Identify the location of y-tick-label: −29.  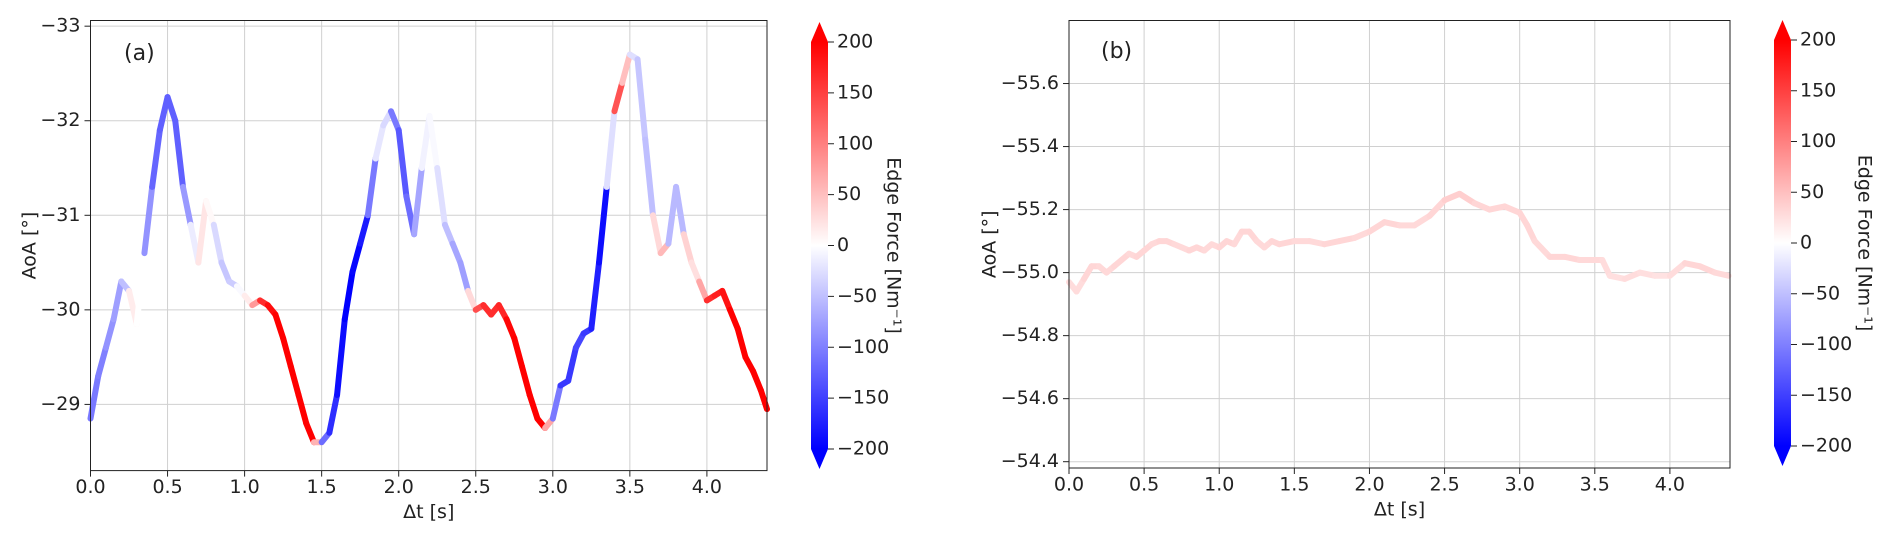
(60, 404).